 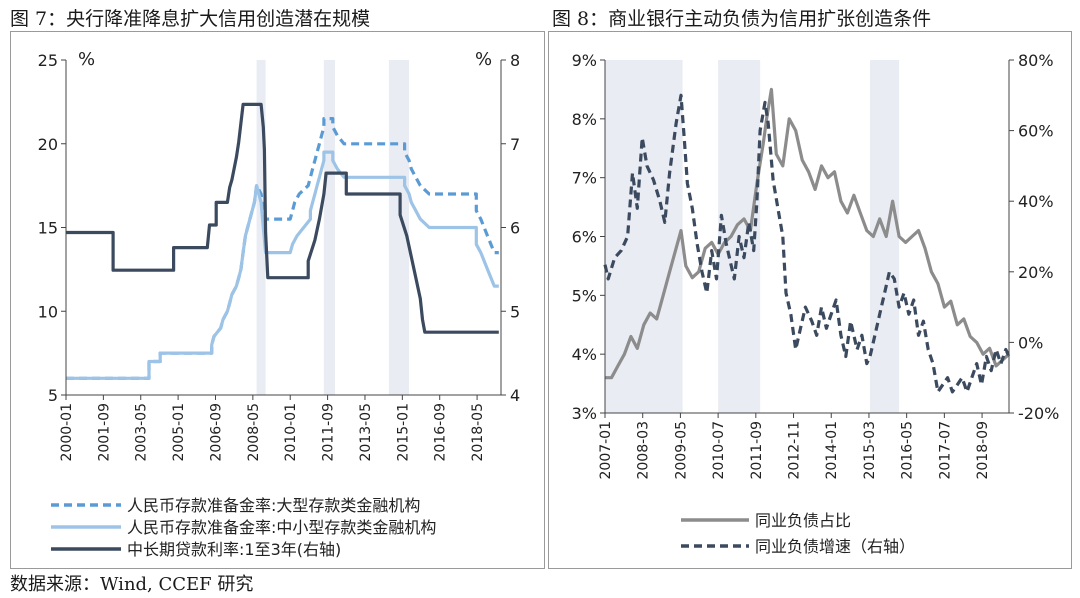 I want to click on right-y-tick-label: 6, so click(x=515, y=228).